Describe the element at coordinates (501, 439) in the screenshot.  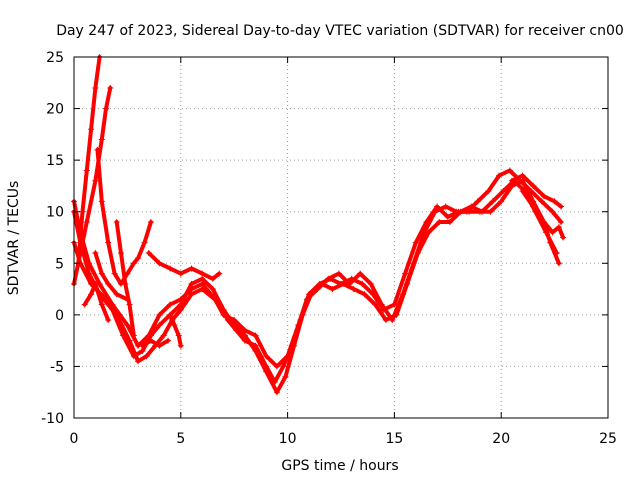
I see `x-tick-label-4: 20` at that location.